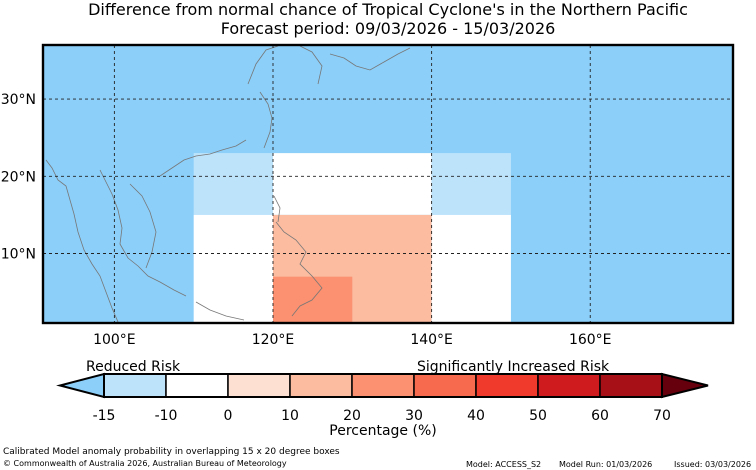 The height and width of the screenshot is (470, 756). I want to click on lat-tick-label: 30°N, so click(18, 100).